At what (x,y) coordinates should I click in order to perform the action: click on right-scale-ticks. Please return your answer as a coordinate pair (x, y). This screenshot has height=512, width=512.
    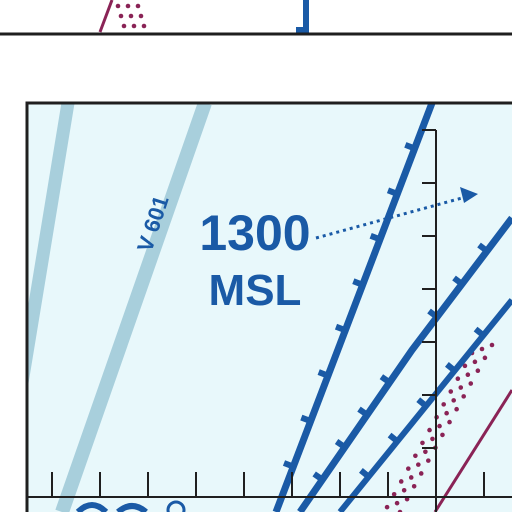
    Looking at the image, I should click on (429, 289).